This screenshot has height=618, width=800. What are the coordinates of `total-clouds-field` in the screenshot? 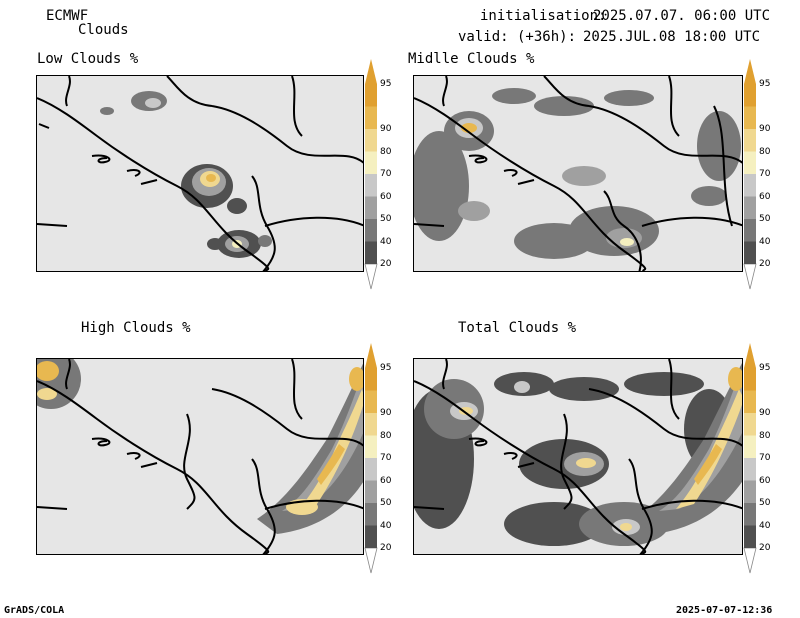 It's located at (578, 456).